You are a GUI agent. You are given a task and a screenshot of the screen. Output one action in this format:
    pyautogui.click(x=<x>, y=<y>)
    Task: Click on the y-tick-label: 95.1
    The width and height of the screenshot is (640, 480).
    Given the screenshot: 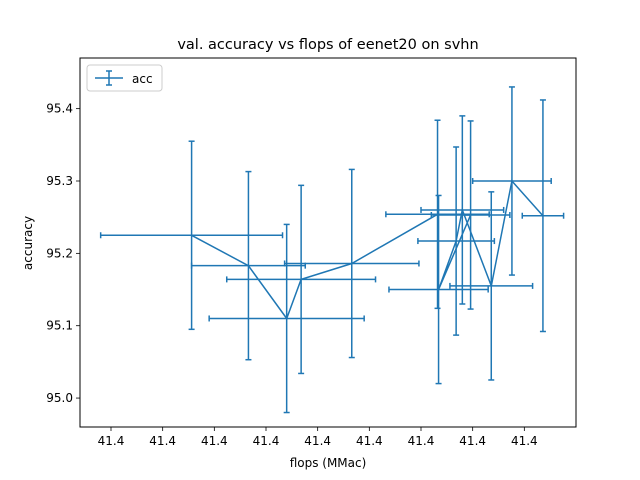 What is the action you would take?
    pyautogui.click(x=59, y=326)
    